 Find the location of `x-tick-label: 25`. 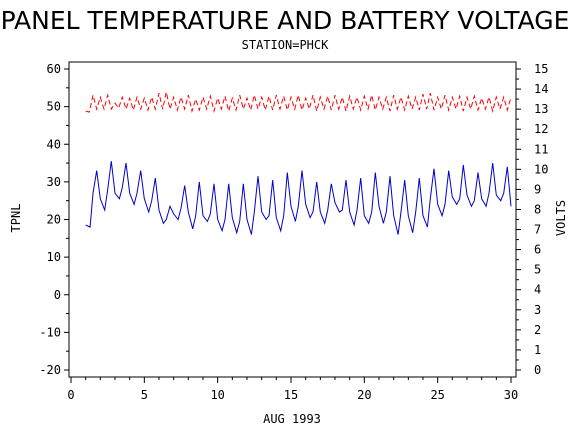

x-tick-label: 25 is located at coordinates (437, 395).